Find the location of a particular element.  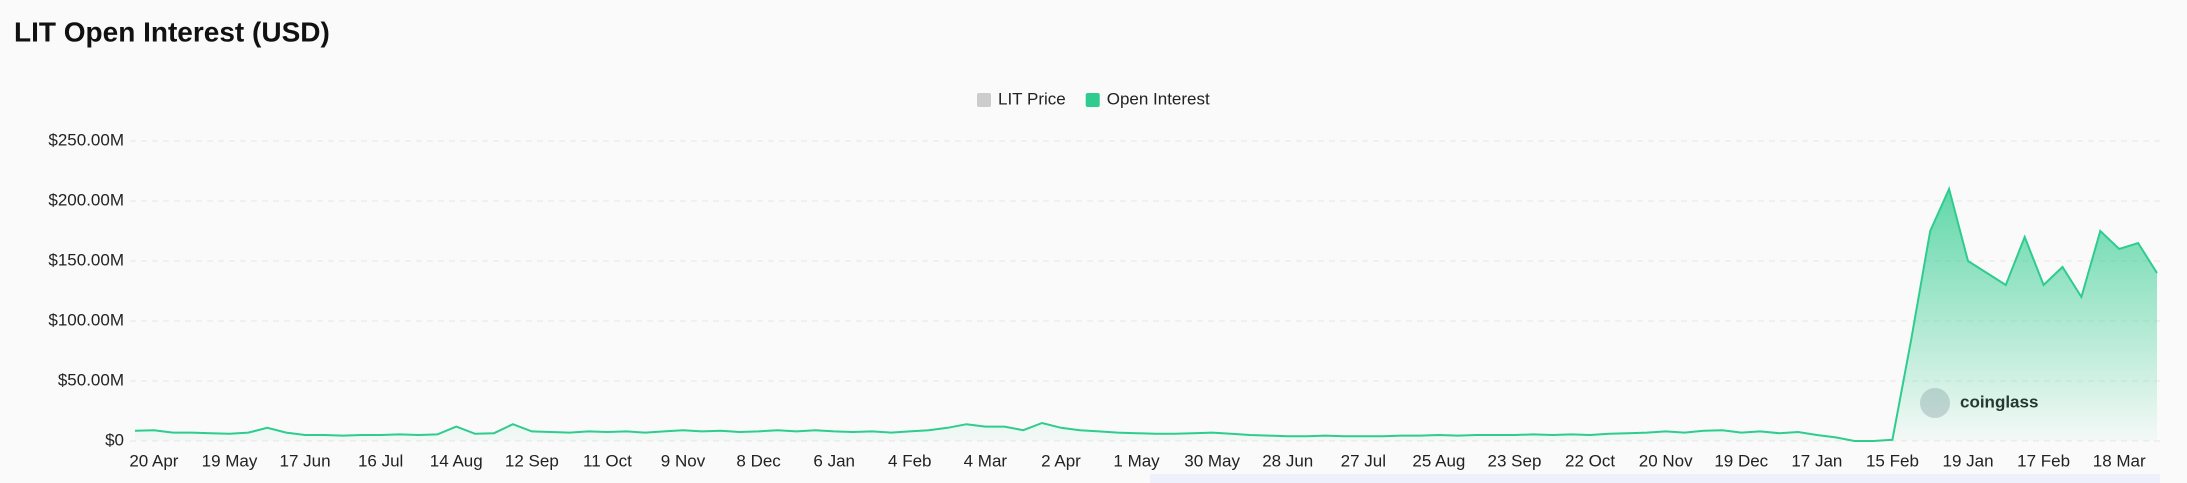

x-tick-label: 23 Sep is located at coordinates (1515, 460).